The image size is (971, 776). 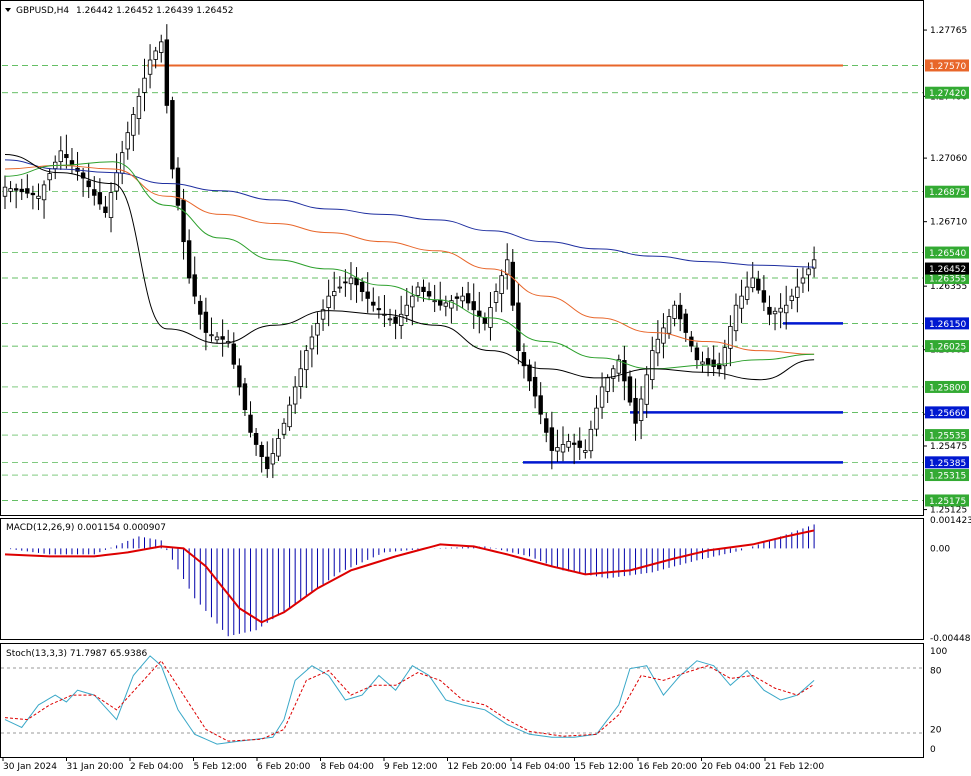 What do you see at coordinates (933, 750) in the screenshot?
I see `stoch-tick-label: 0` at bounding box center [933, 750].